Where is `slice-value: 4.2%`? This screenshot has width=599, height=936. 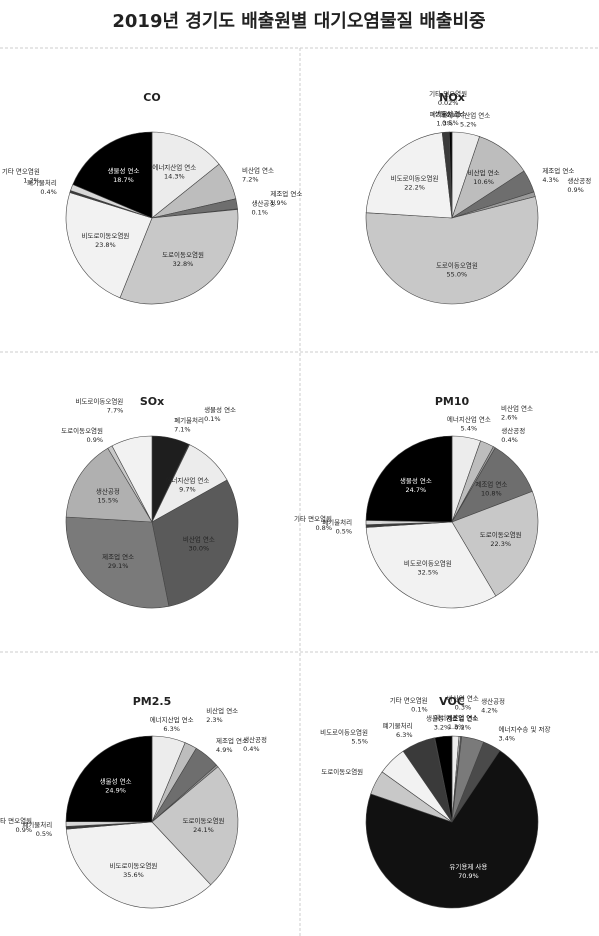
slice-value: 4.2% is located at coordinates (489, 711).